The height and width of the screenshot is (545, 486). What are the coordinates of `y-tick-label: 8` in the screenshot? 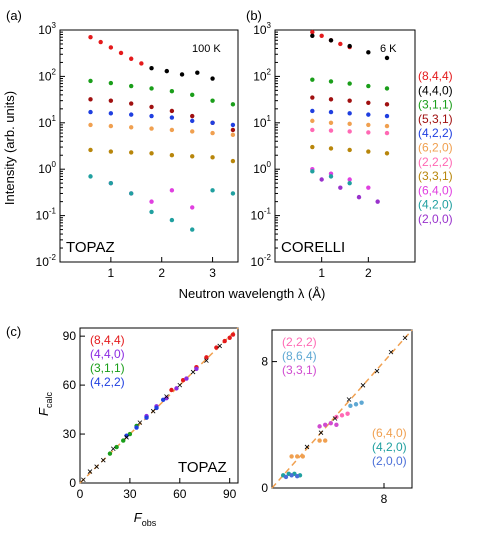 It's located at (264, 362).